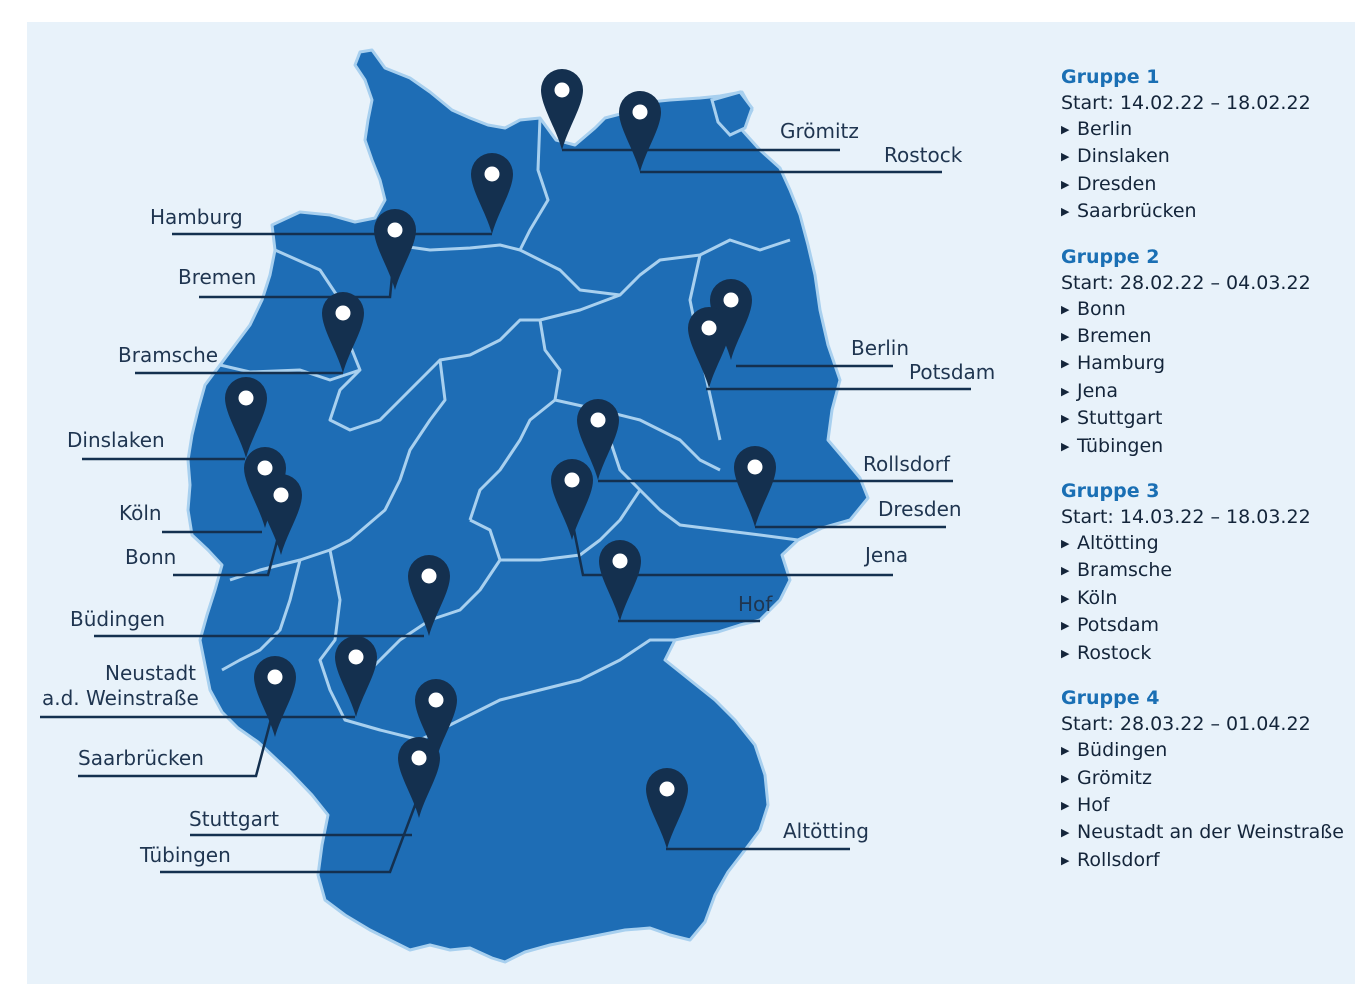 The image size is (1369, 997). I want to click on legend-city-item: ▶ Dresden, so click(1211, 184).